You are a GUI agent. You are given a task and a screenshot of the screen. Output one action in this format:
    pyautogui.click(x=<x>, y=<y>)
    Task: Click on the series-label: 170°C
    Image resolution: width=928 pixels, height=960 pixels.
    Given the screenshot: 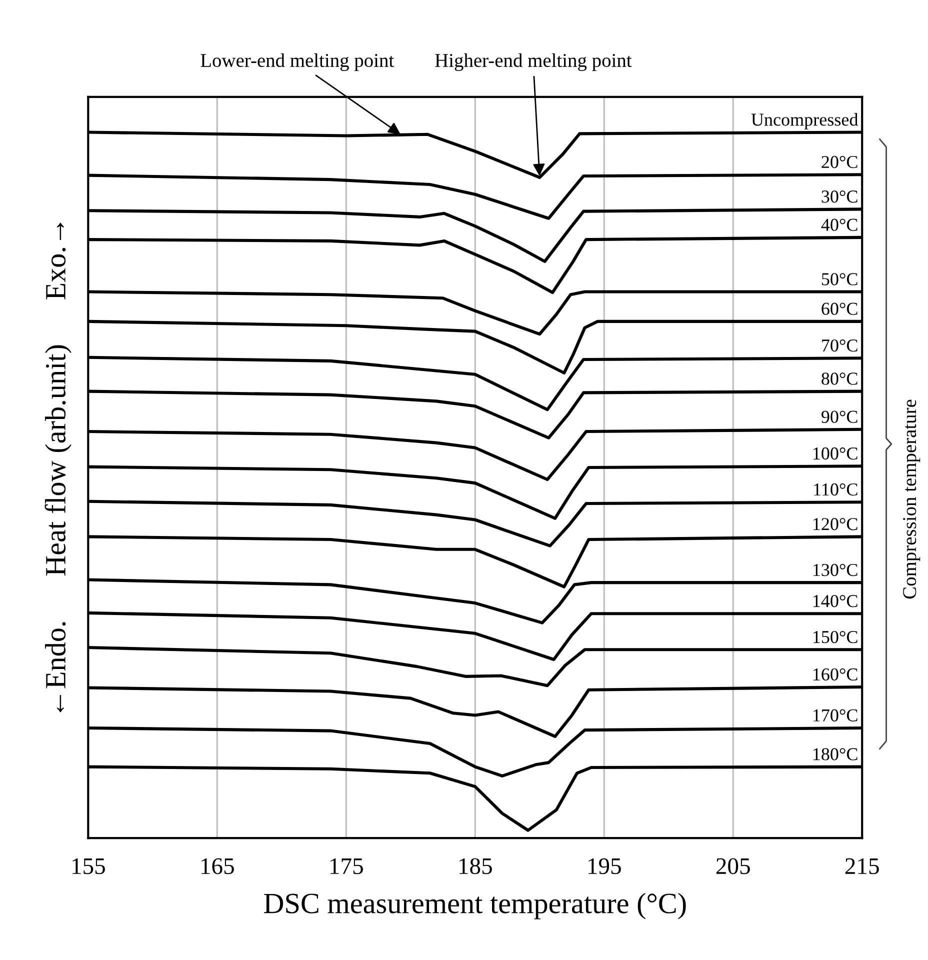 What is the action you would take?
    pyautogui.click(x=835, y=715)
    